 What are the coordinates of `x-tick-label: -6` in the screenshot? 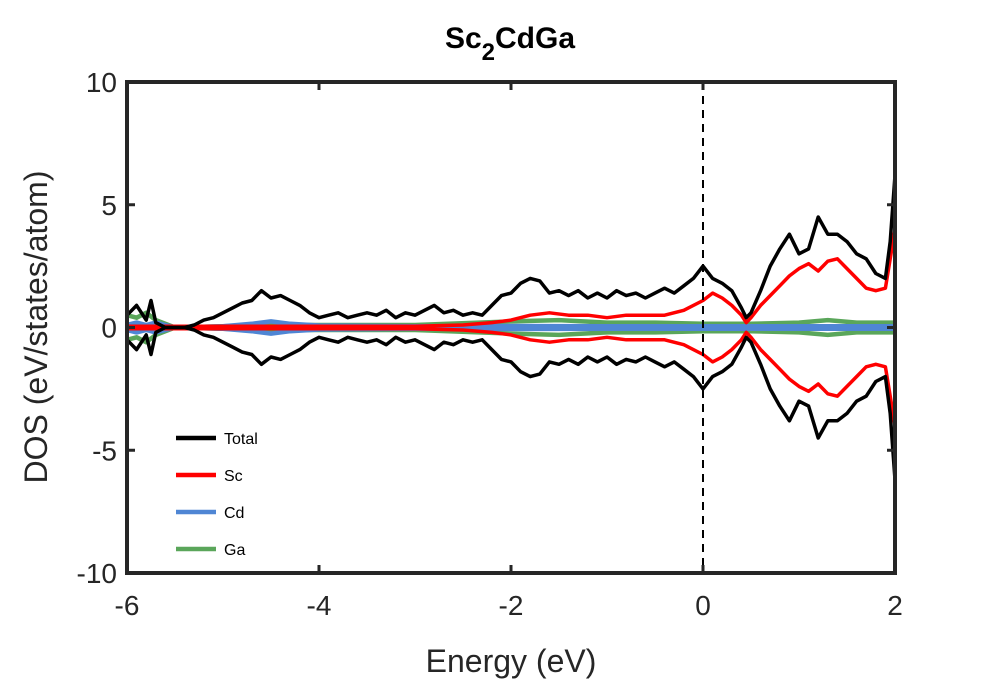 It's located at (127, 605).